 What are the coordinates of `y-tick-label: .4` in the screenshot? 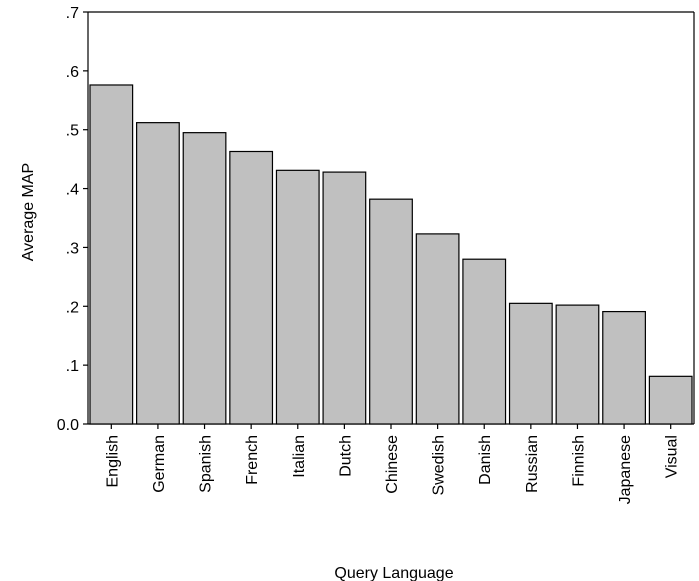 It's located at (72, 190).